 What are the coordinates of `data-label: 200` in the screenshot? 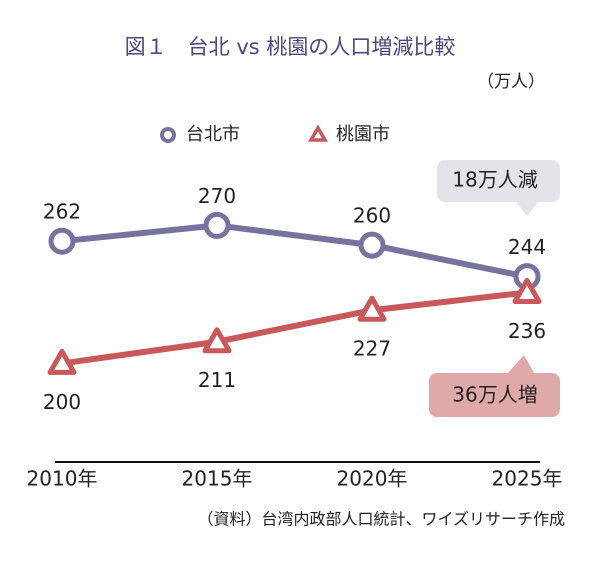 It's located at (62, 402).